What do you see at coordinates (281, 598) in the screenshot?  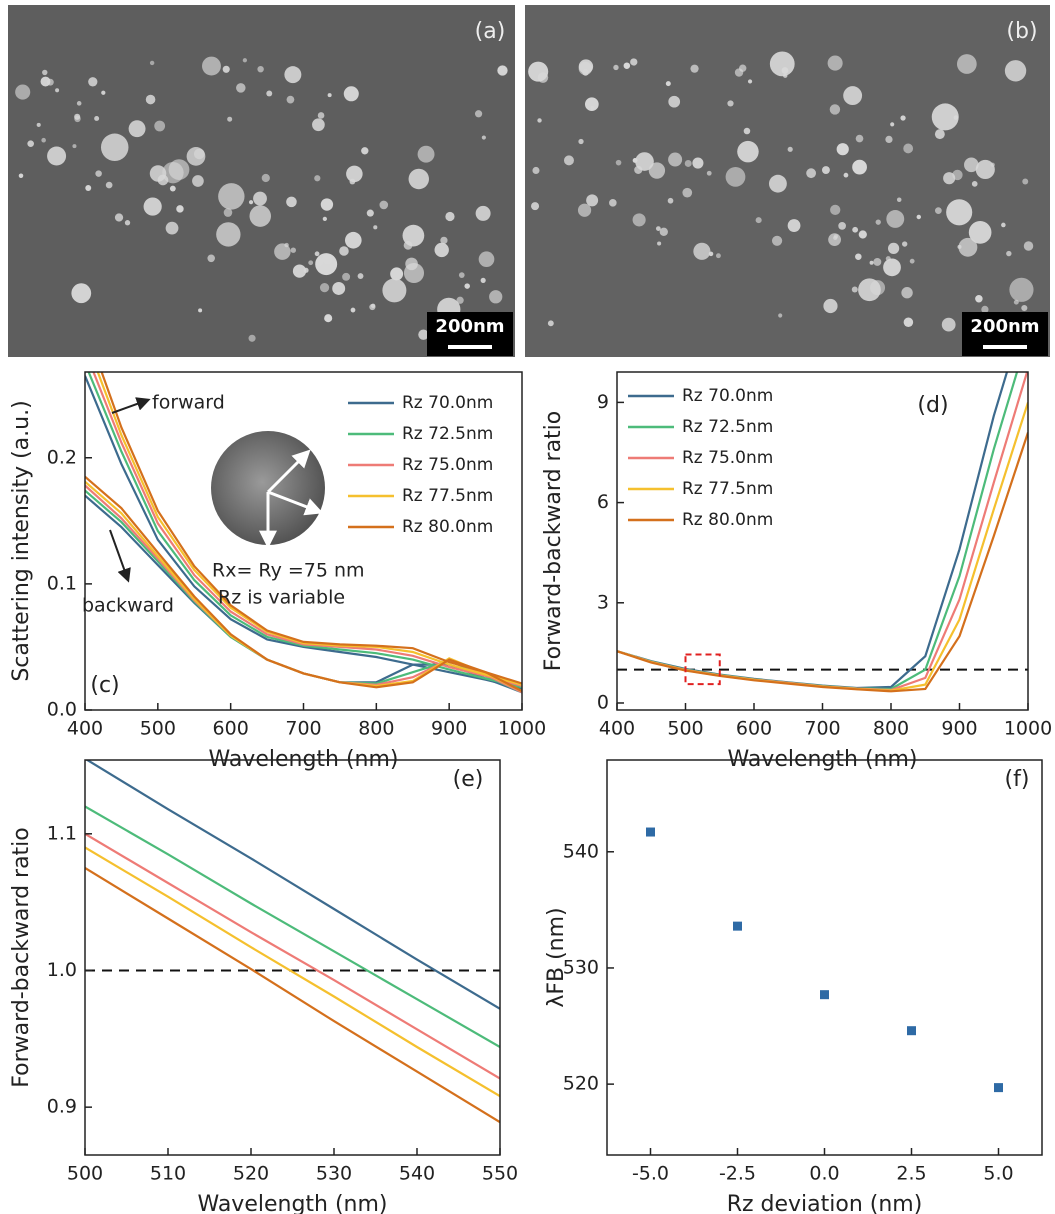 I see `annotation: Rz is variable` at bounding box center [281, 598].